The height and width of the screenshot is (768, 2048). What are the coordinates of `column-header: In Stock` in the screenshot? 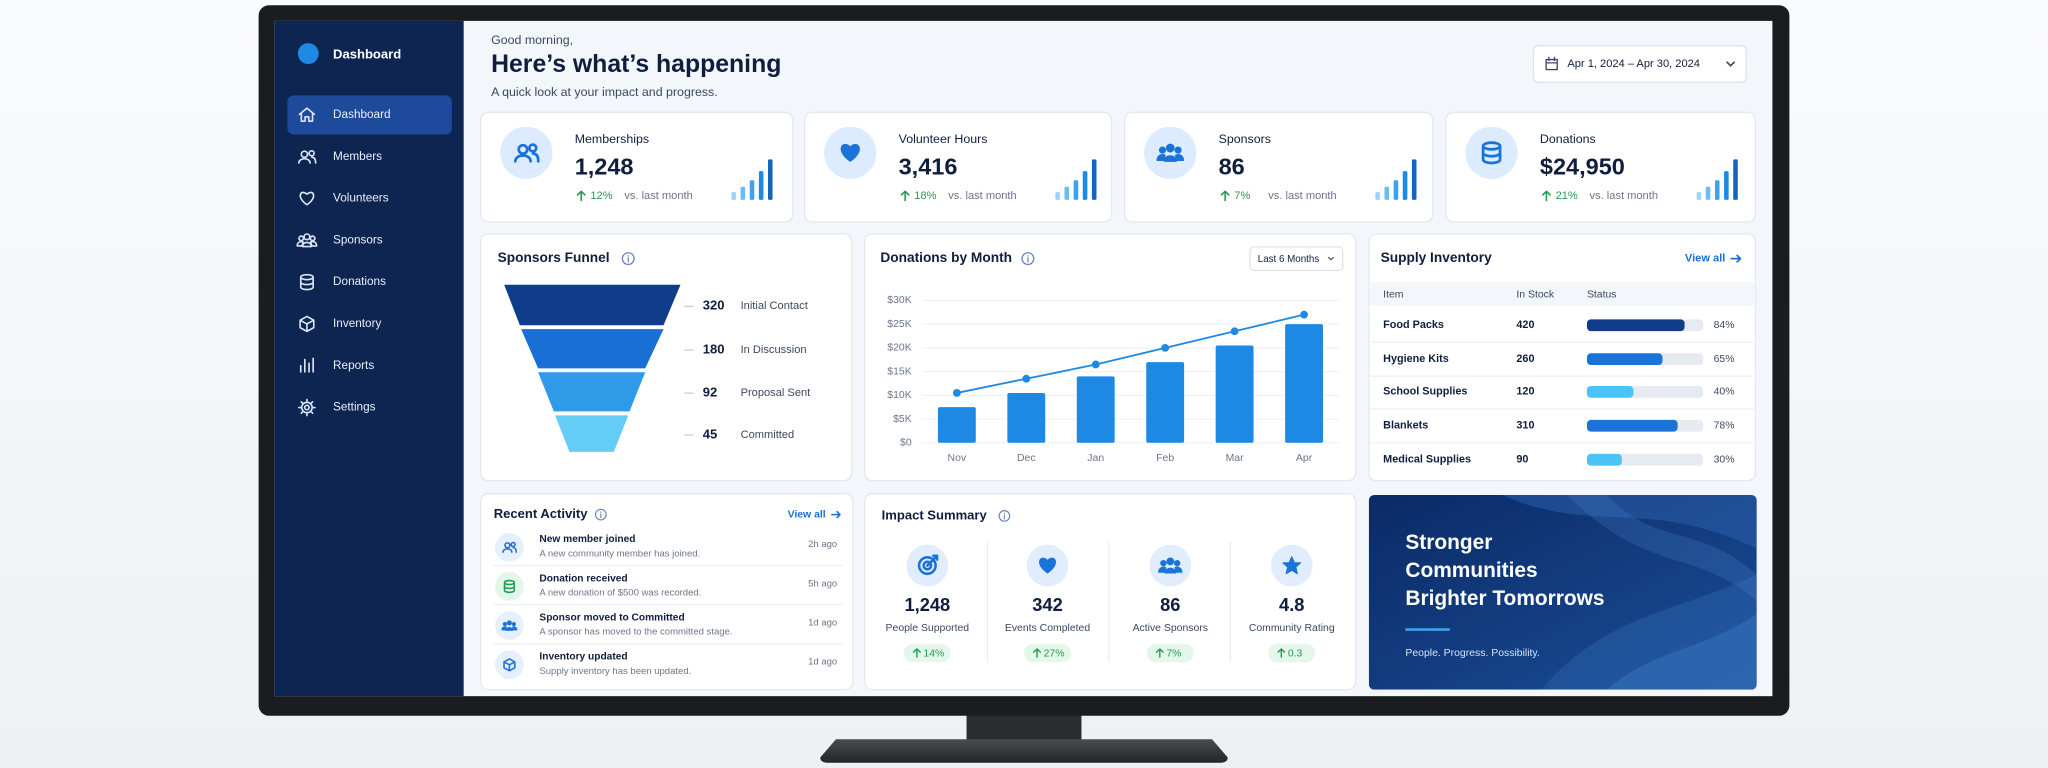 It's located at (1535, 294).